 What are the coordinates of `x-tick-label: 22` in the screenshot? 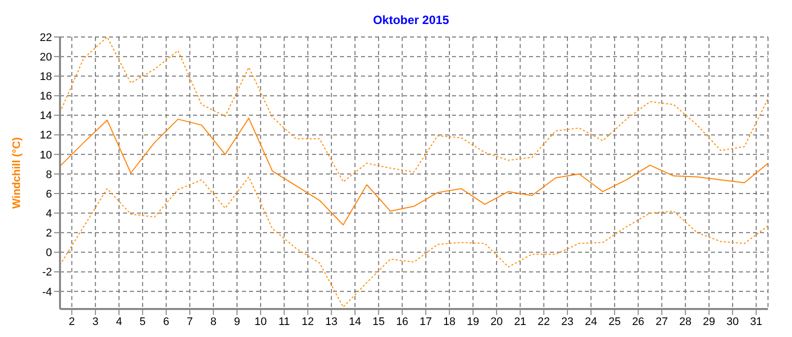 It's located at (544, 322).